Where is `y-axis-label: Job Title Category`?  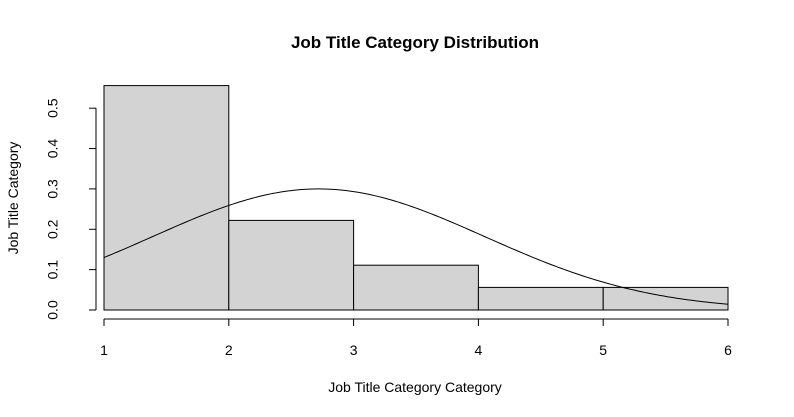
y-axis-label: Job Title Category is located at coordinates (13, 198).